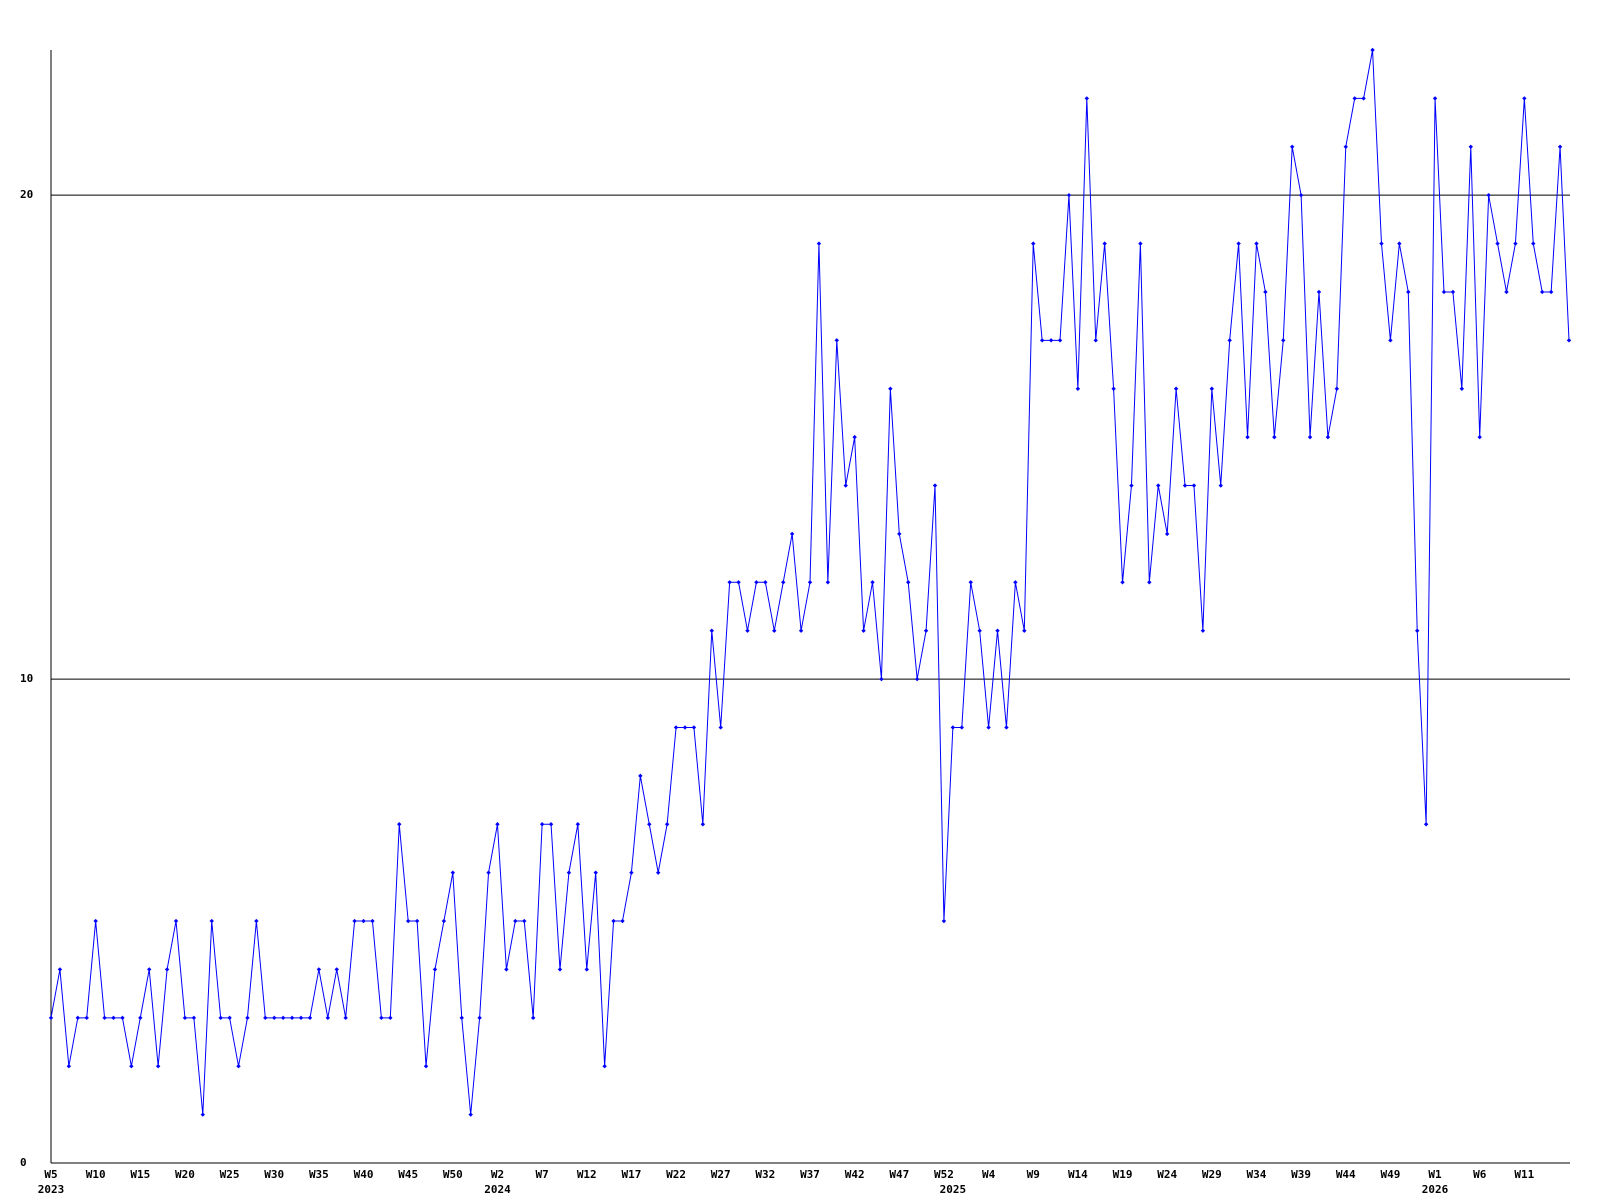 Image resolution: width=1600 pixels, height=1200 pixels. I want to click on x-tick-label: W47, so click(899, 1174).